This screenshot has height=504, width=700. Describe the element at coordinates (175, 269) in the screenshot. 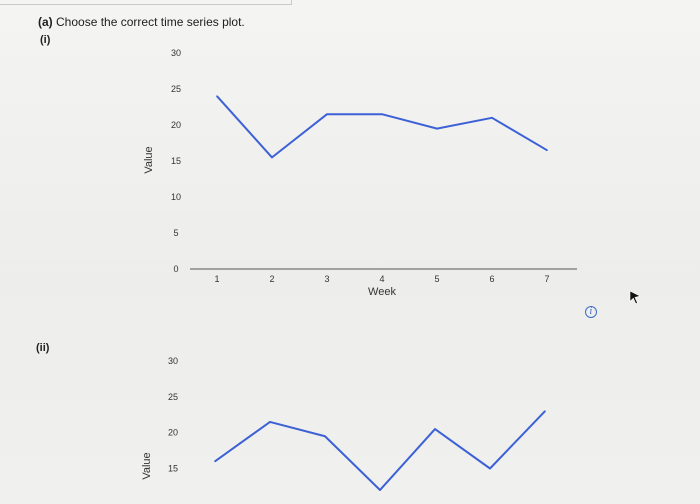

I see `y-tick-label: 0` at that location.